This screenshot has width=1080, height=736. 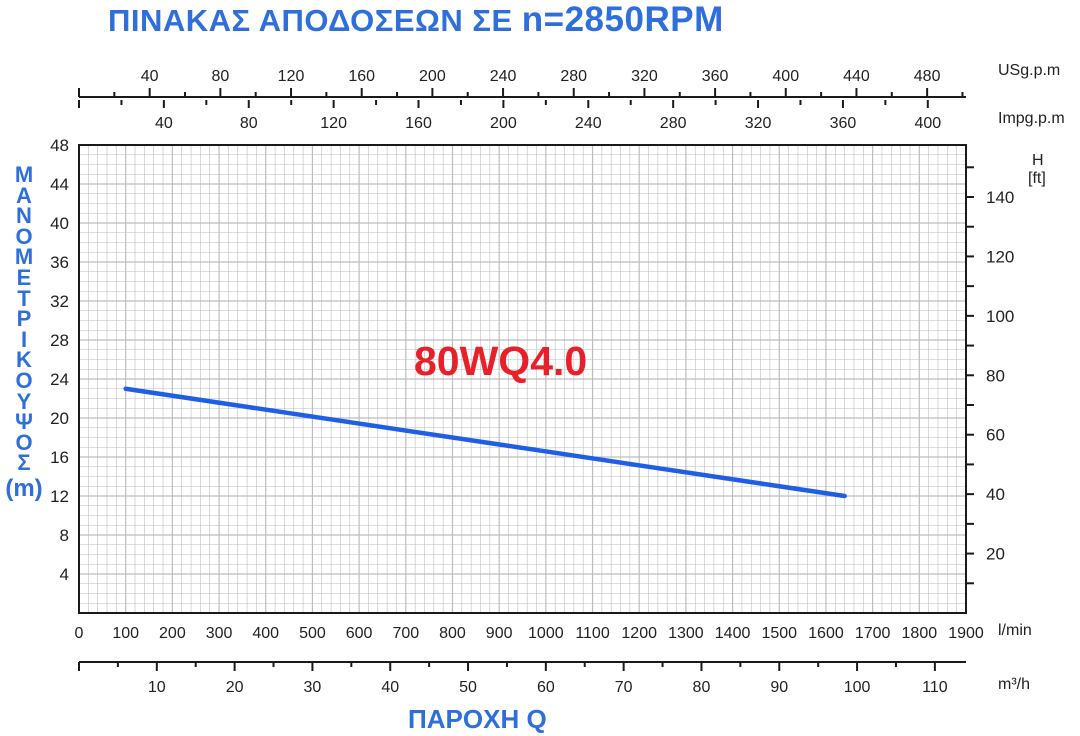 I want to click on x-tick-label-lmin: 400, so click(x=265, y=633).